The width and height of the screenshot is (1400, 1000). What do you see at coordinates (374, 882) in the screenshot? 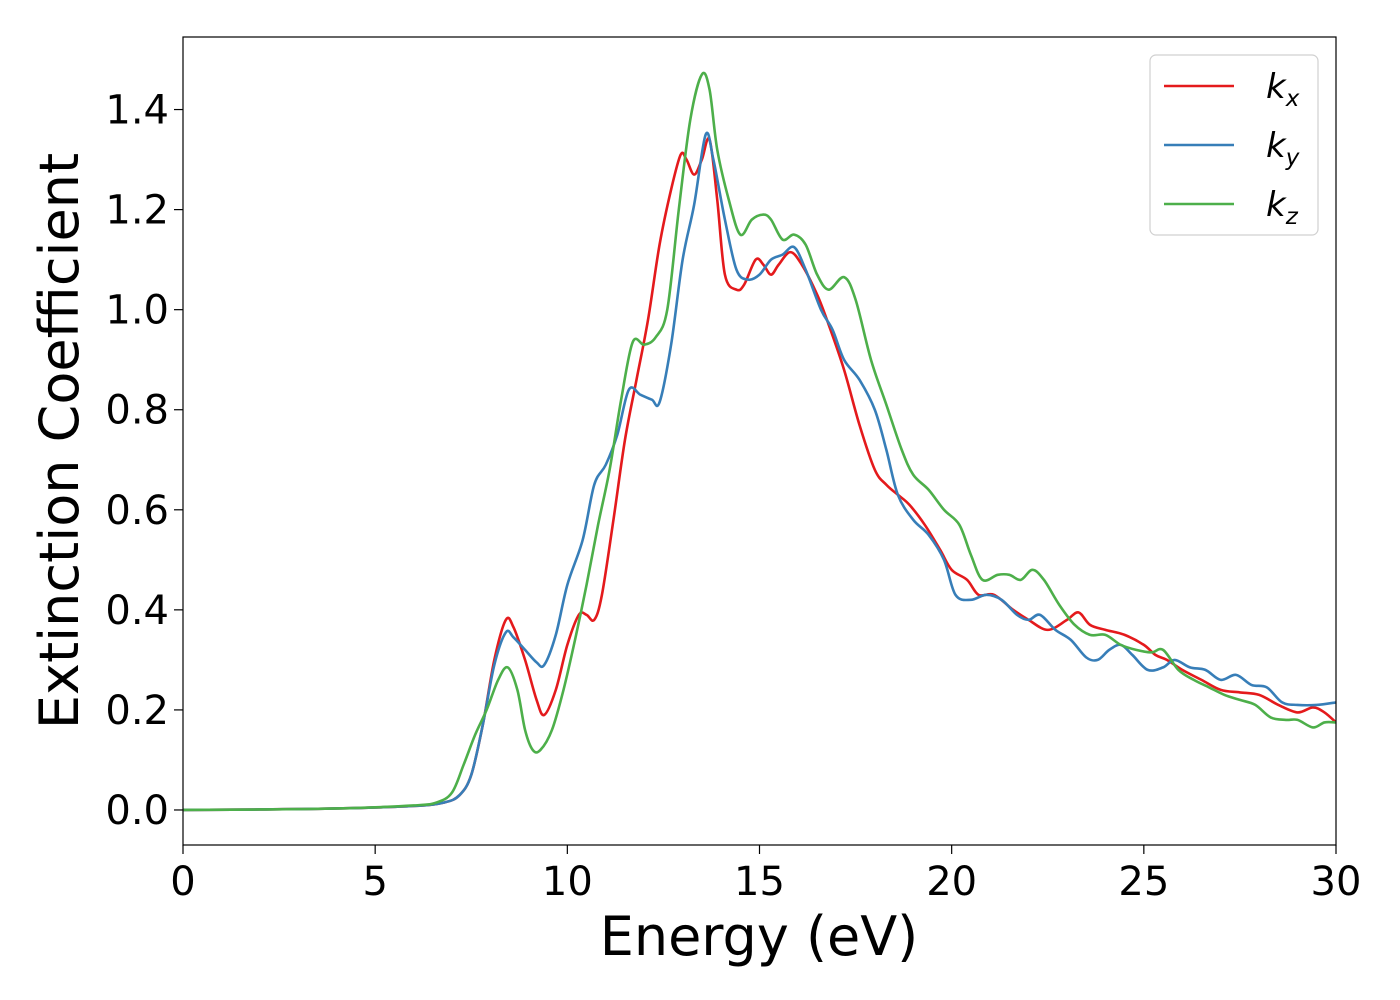
I see `x-tick-label: 5` at bounding box center [374, 882].